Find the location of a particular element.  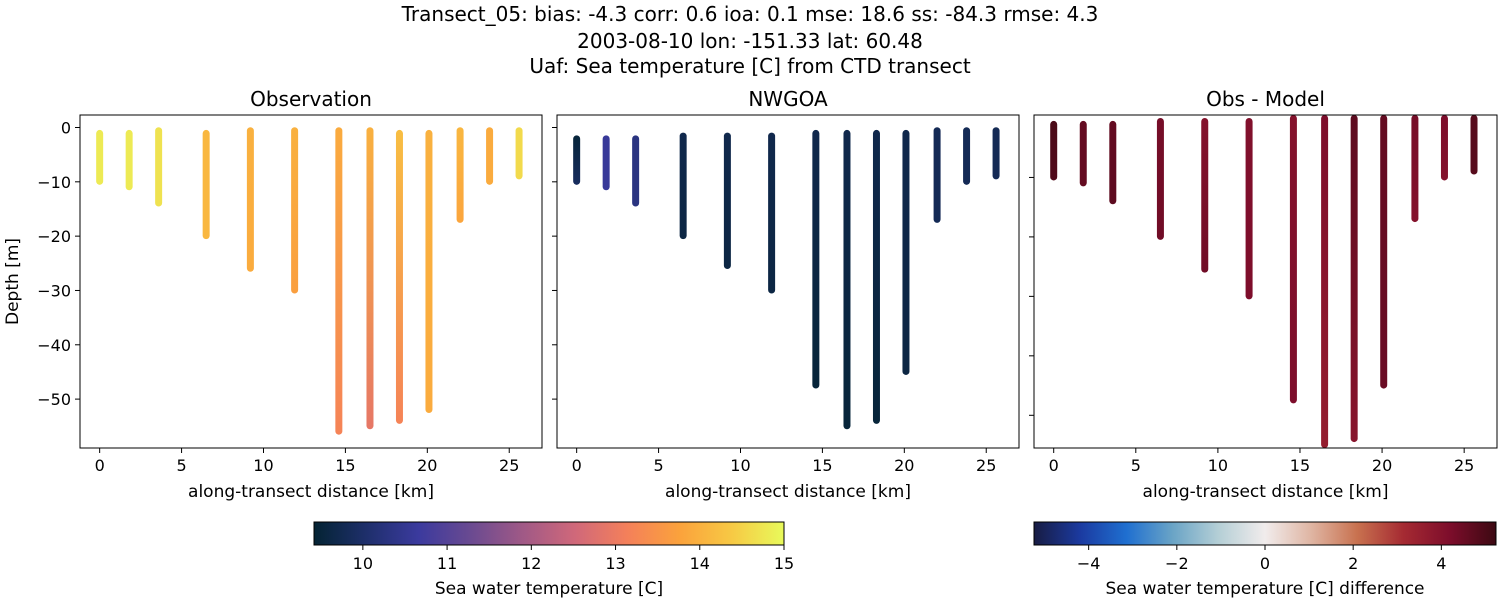

y-tick-label: −40 is located at coordinates (54, 345).